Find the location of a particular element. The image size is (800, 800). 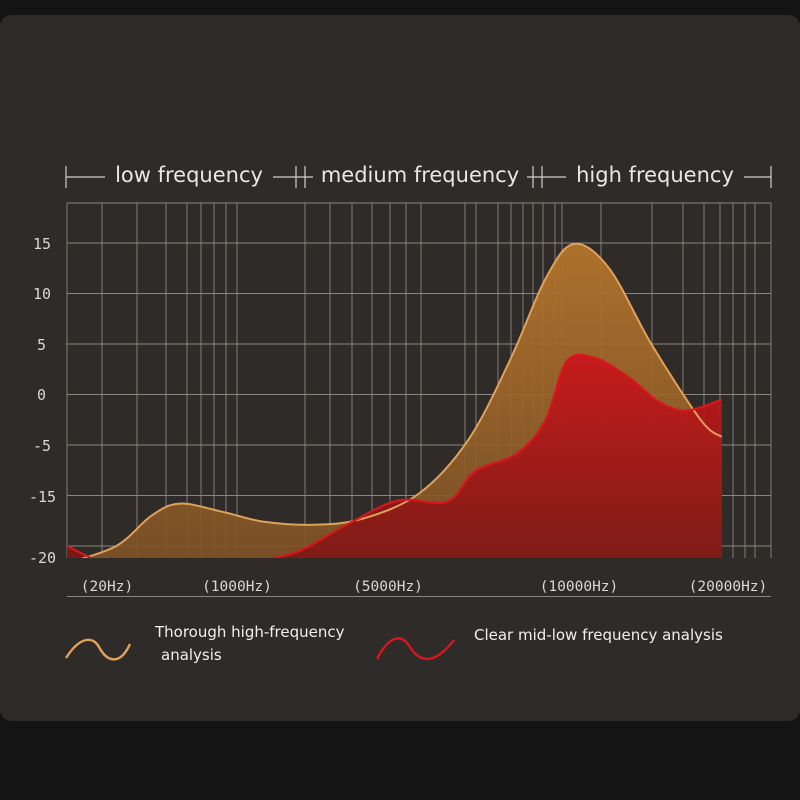

x-tick-label: (1000Hz) is located at coordinates (237, 587).